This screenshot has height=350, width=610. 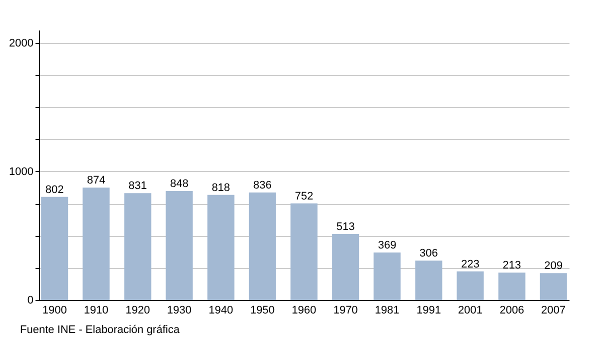 What do you see at coordinates (429, 254) in the screenshot?
I see `data-label: 306` at bounding box center [429, 254].